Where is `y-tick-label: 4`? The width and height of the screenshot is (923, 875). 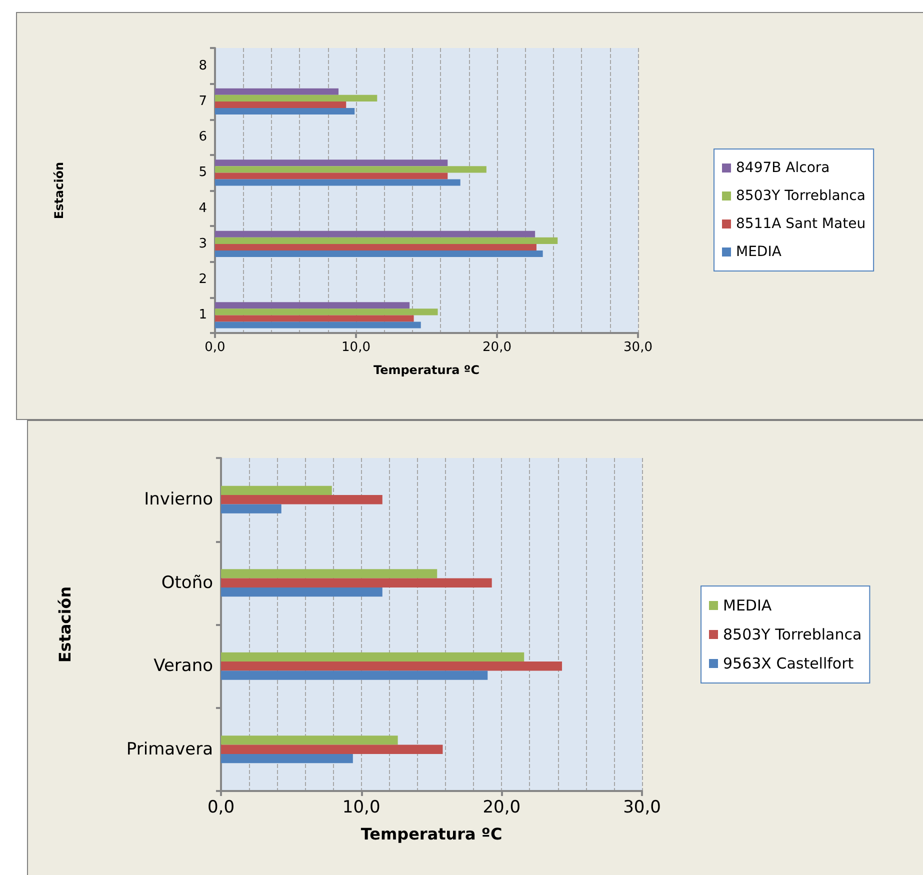 y-tick-label: 4 is located at coordinates (202, 208).